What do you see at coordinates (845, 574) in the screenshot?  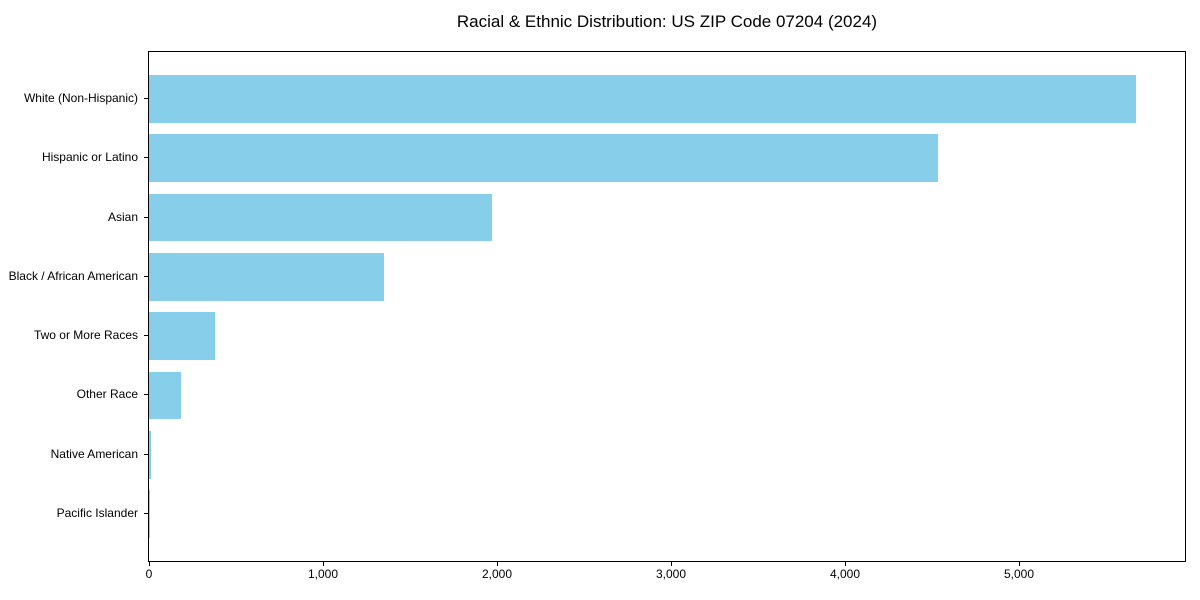 I see `x-axis-tick-label: 4,000` at bounding box center [845, 574].